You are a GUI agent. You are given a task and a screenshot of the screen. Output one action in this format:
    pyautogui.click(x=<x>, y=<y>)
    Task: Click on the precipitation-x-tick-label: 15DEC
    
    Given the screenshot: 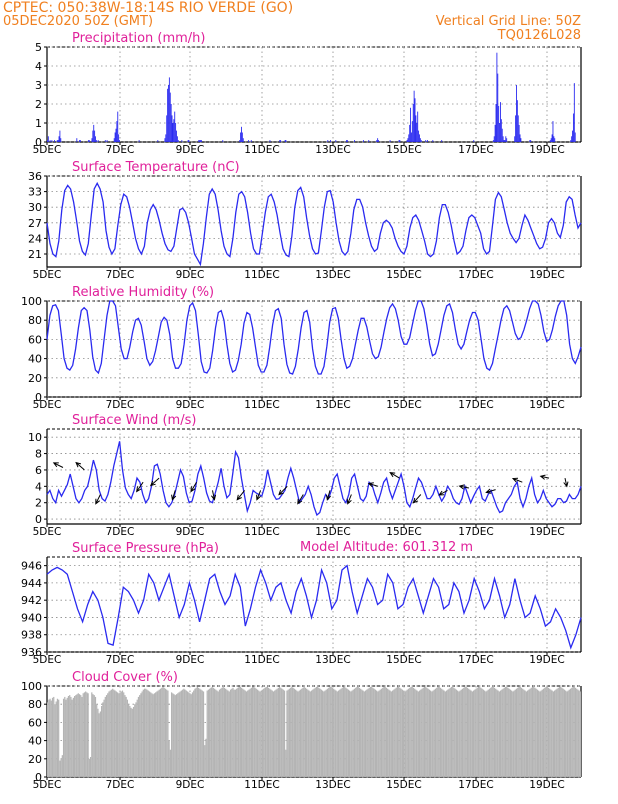 What is the action you would take?
    pyautogui.click(x=403, y=150)
    